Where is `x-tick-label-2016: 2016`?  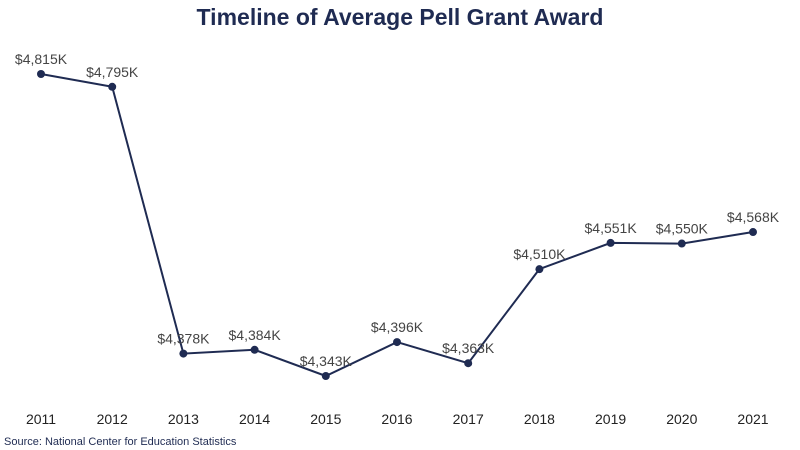 x-tick-label-2016: 2016 is located at coordinates (396, 419).